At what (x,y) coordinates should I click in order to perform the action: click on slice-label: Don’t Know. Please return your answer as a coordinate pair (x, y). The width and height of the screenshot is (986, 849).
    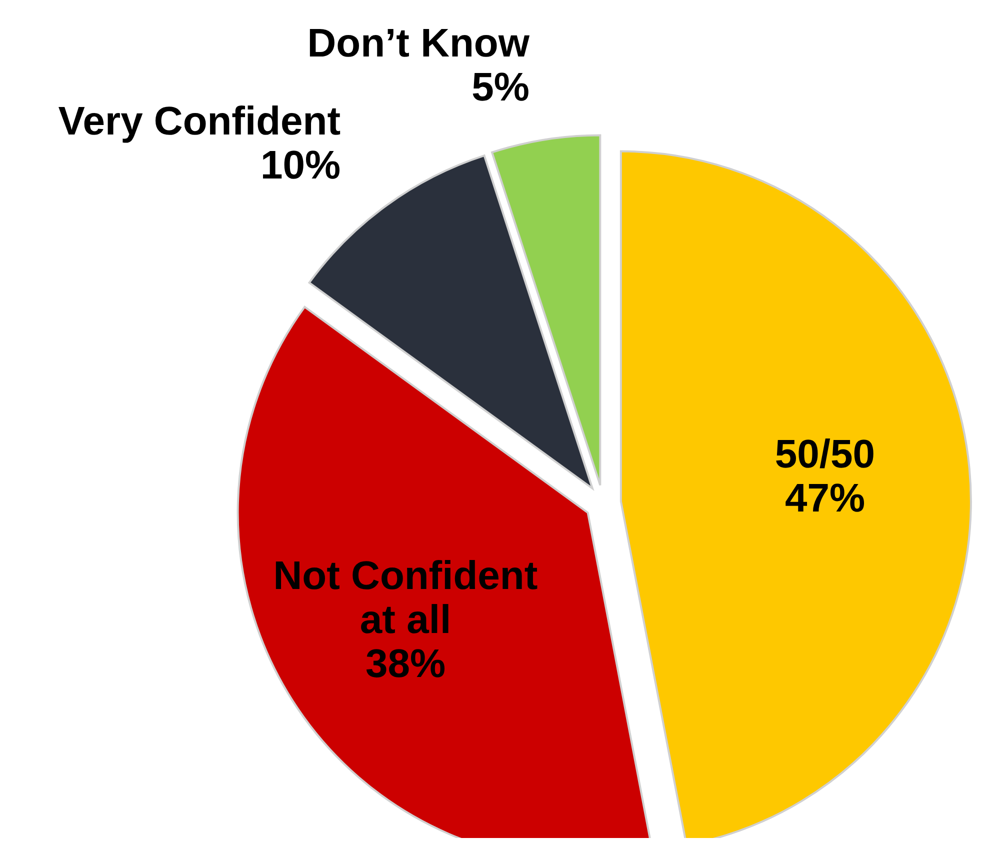
    Looking at the image, I should click on (418, 43).